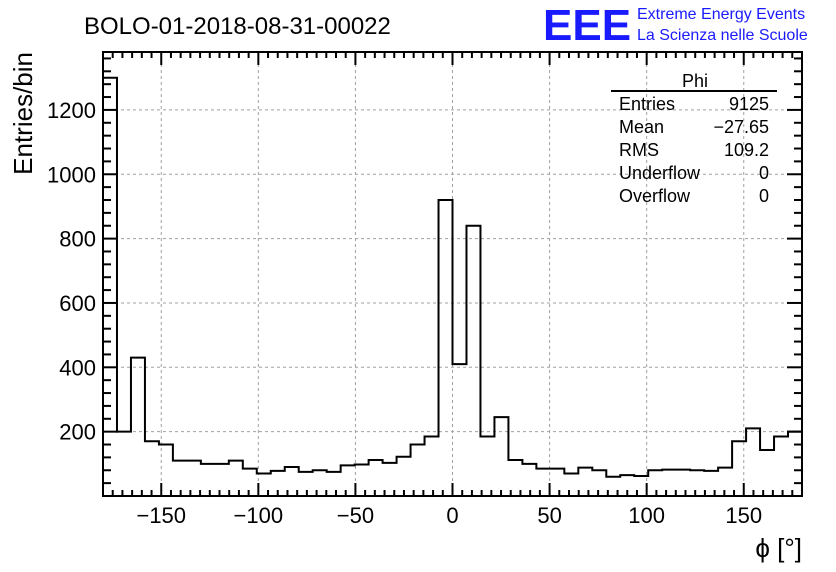 The image size is (836, 572). I want to click on y-tick-labels: 200 400 600 800 1000 1200, so click(71, 271).